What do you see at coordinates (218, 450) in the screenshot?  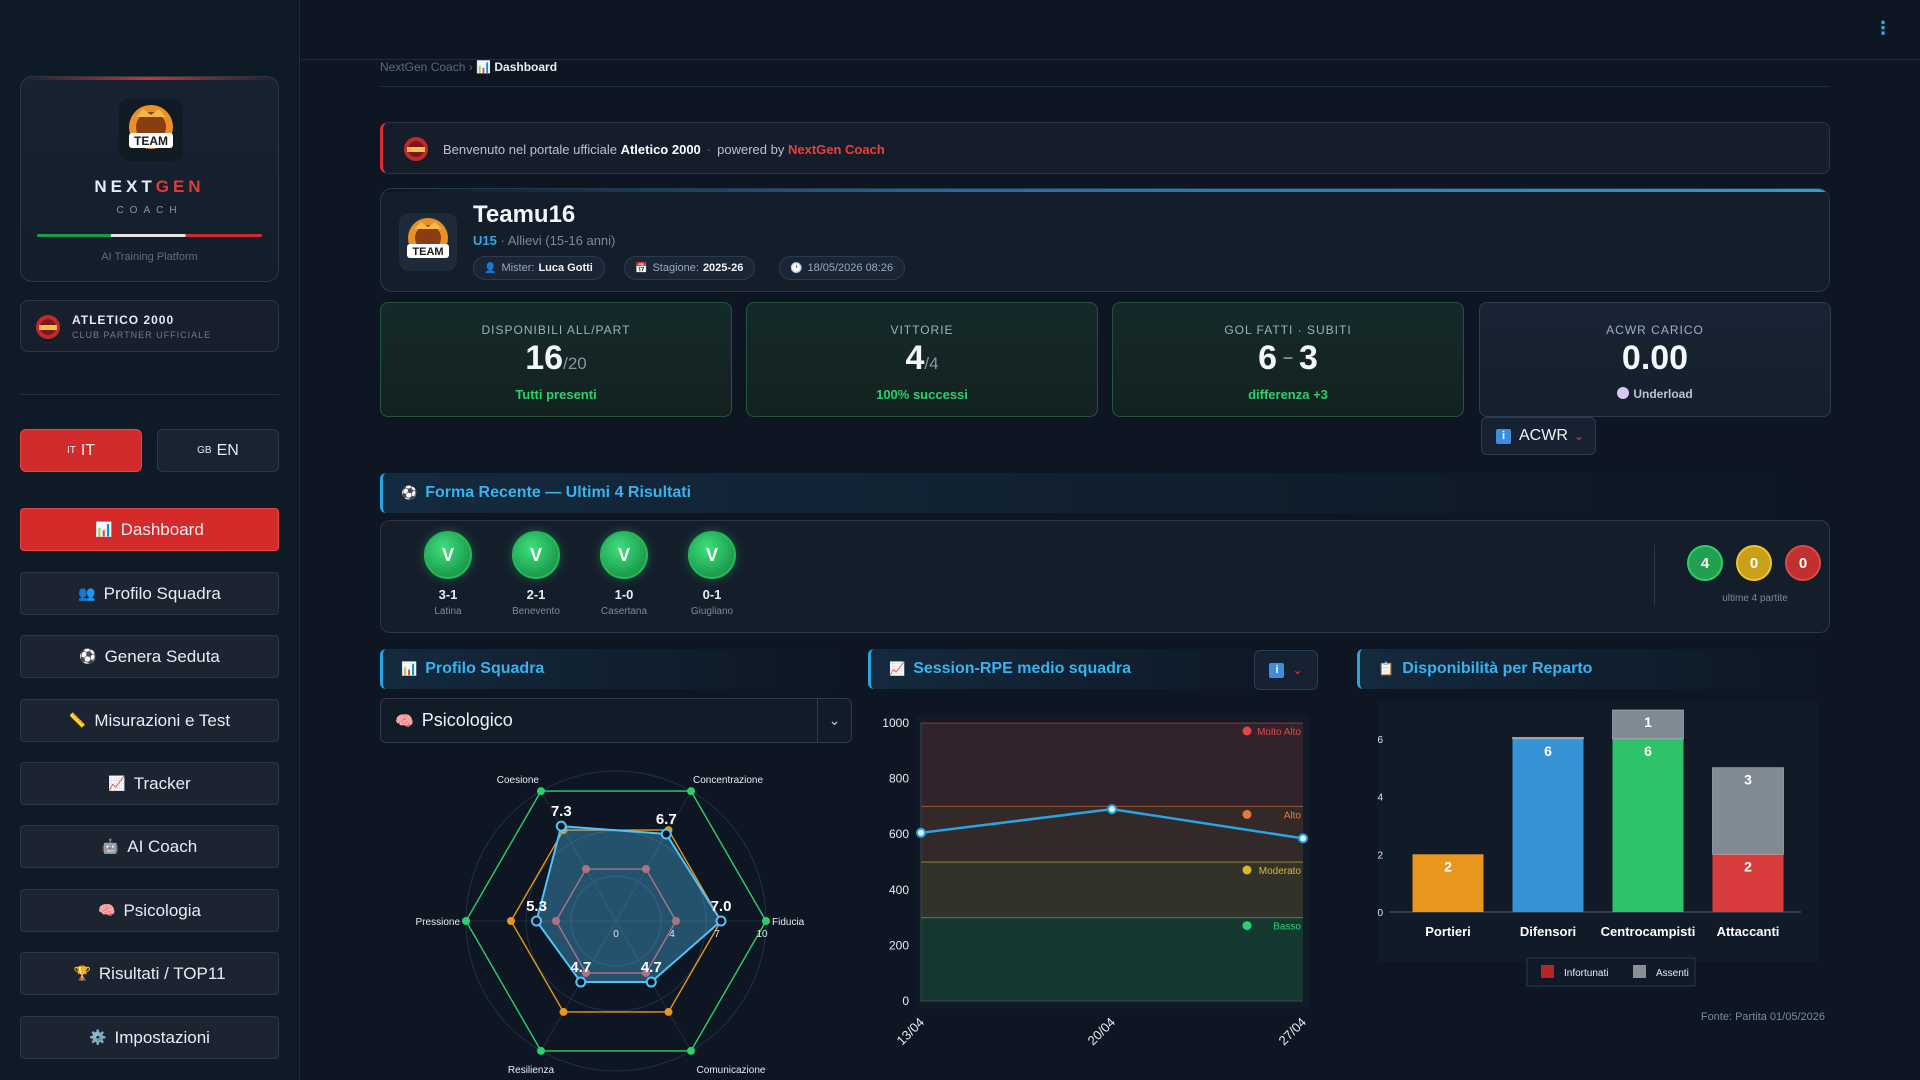 I see `lang-button-en: GB EN` at bounding box center [218, 450].